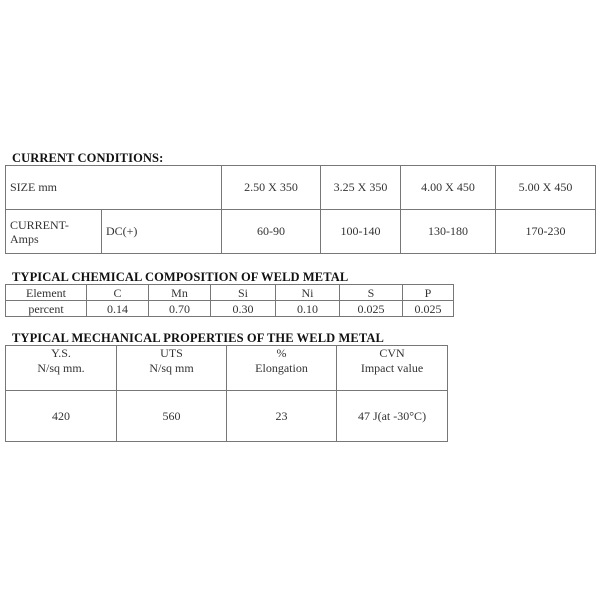  Describe the element at coordinates (545, 231) in the screenshot. I see `current-cell: 170-230` at that location.